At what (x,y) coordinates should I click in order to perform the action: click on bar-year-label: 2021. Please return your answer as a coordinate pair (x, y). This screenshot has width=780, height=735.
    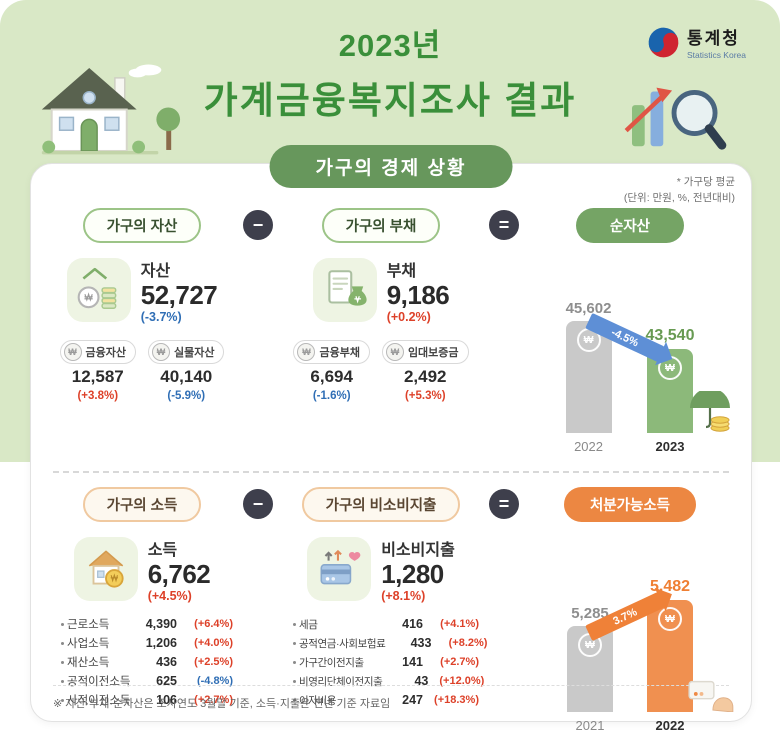
    Looking at the image, I should click on (590, 725).